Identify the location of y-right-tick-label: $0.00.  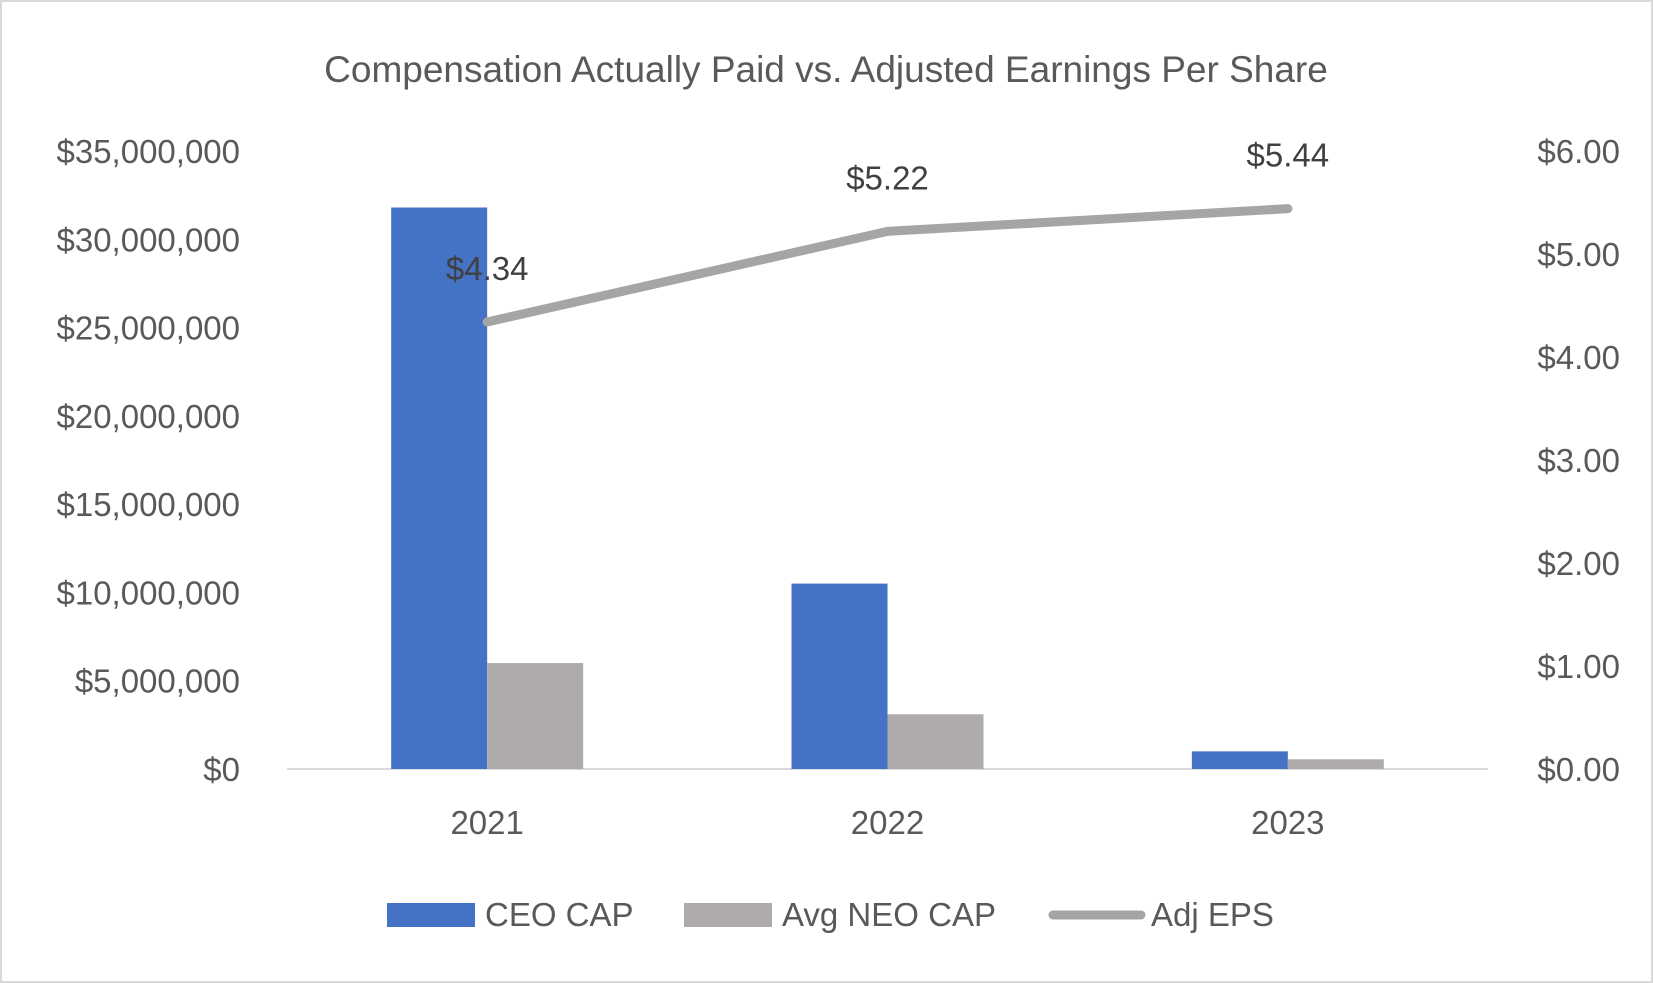
(1578, 769).